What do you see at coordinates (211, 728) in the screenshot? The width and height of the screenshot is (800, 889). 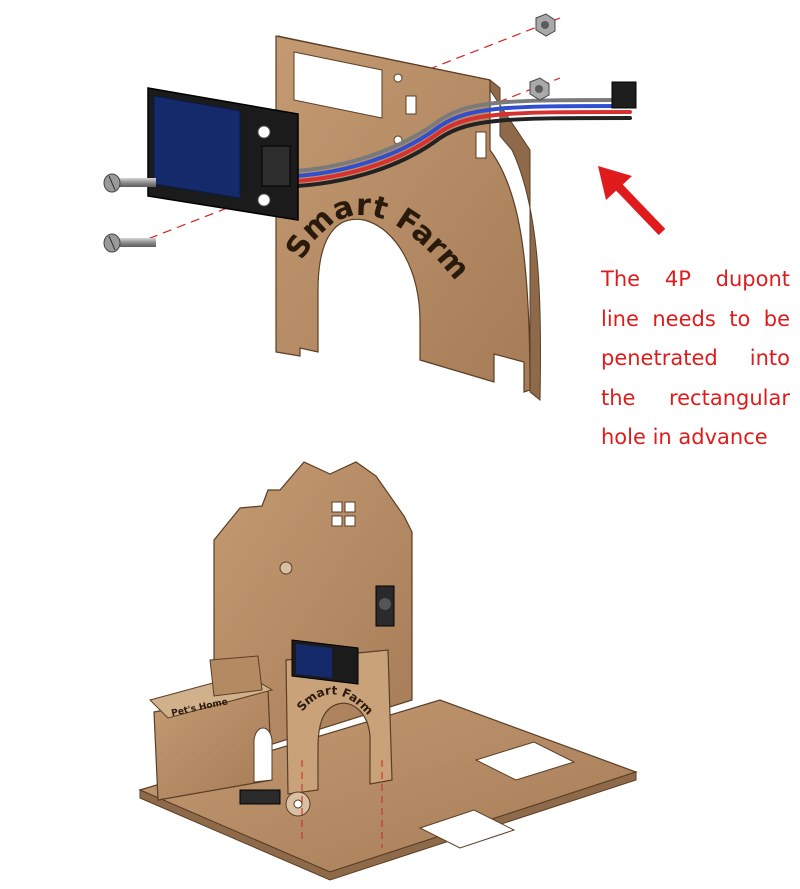 I see `pets-home: Pet's Home` at bounding box center [211, 728].